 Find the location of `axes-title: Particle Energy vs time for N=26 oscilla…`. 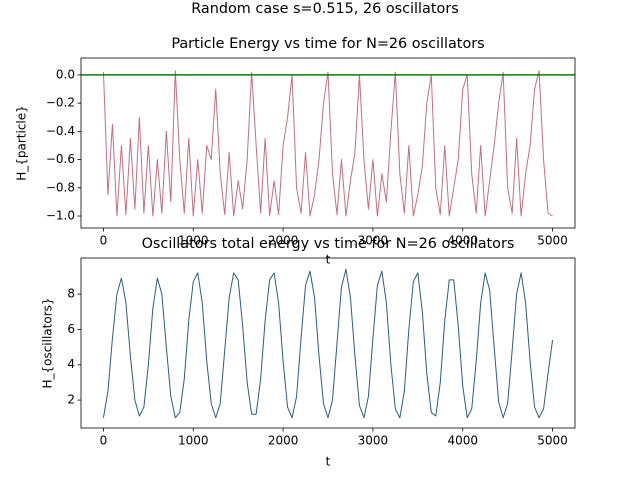

axes-title: Particle Energy vs time for N=26 oscilla… is located at coordinates (327, 44).